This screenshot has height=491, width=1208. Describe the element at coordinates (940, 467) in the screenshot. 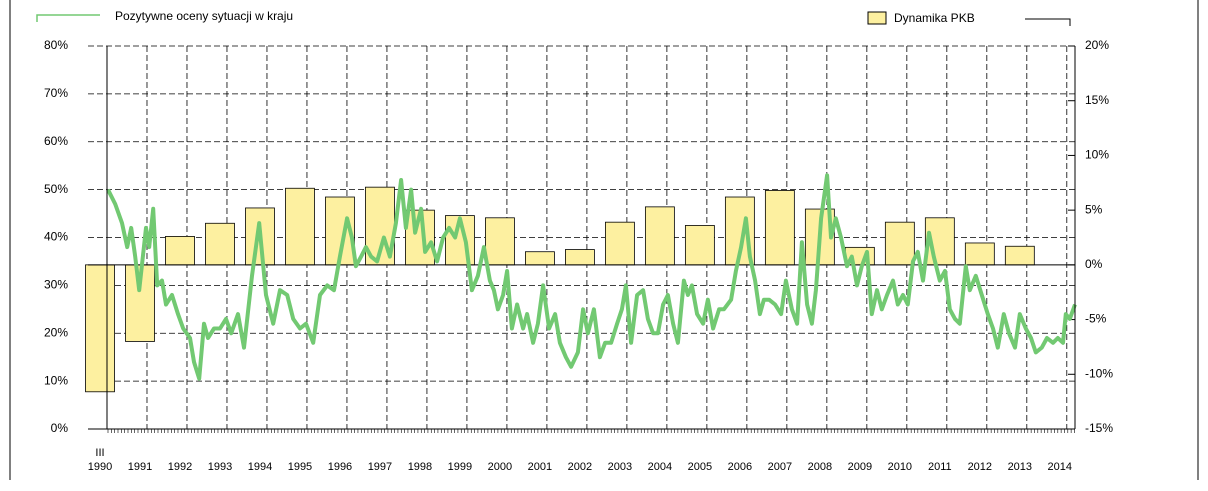

I see `x-tick-label: 2011` at that location.